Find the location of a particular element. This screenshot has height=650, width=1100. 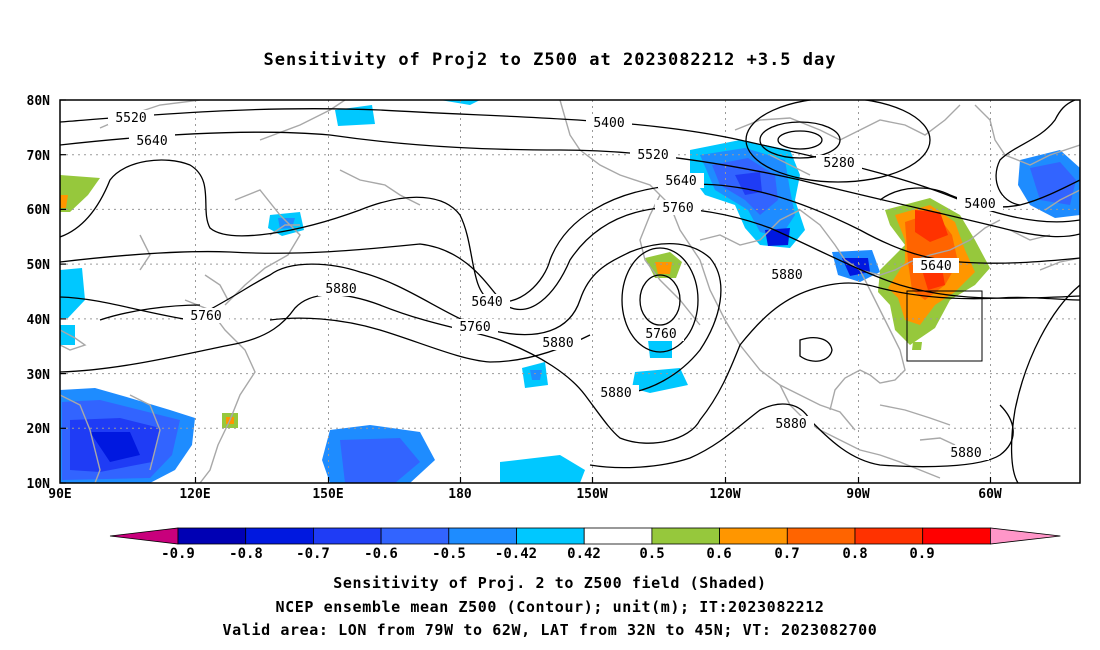

lon-label: 90W is located at coordinates (858, 494).